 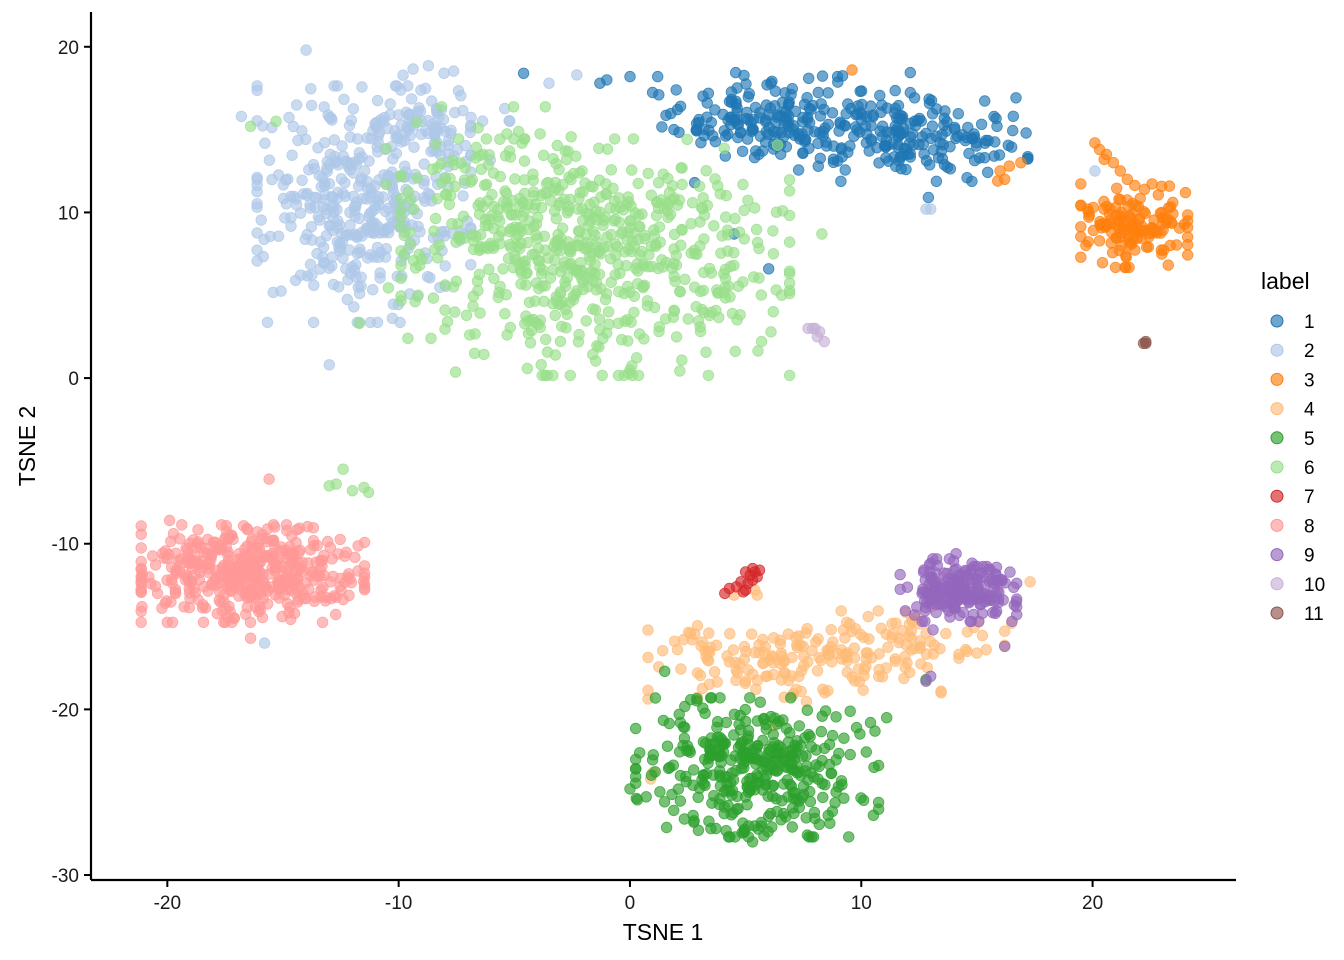 What do you see at coordinates (663, 932) in the screenshot?
I see `x-axis-title: TSNE 1` at bounding box center [663, 932].